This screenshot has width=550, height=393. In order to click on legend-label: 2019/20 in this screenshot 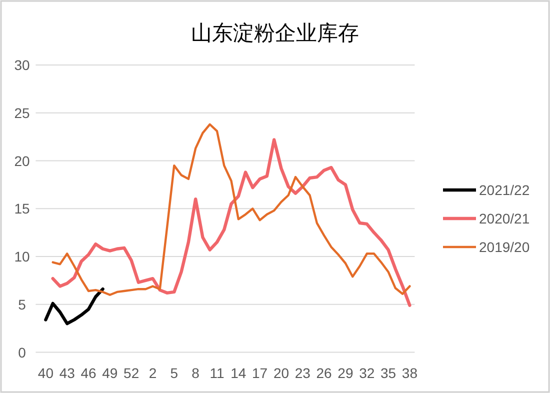, I will do `click(504, 247)`.